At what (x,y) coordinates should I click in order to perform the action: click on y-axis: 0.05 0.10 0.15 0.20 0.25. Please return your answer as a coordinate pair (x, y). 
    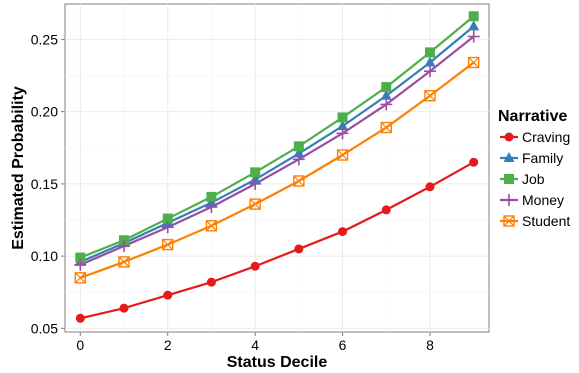
    Looking at the image, I should click on (48, 183).